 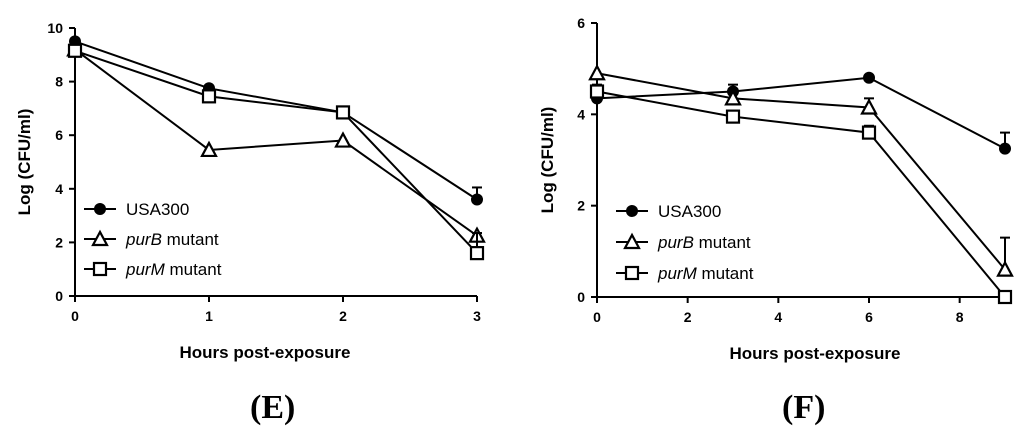 What do you see at coordinates (209, 316) in the screenshot?
I see `x-tick-label: 1` at bounding box center [209, 316].